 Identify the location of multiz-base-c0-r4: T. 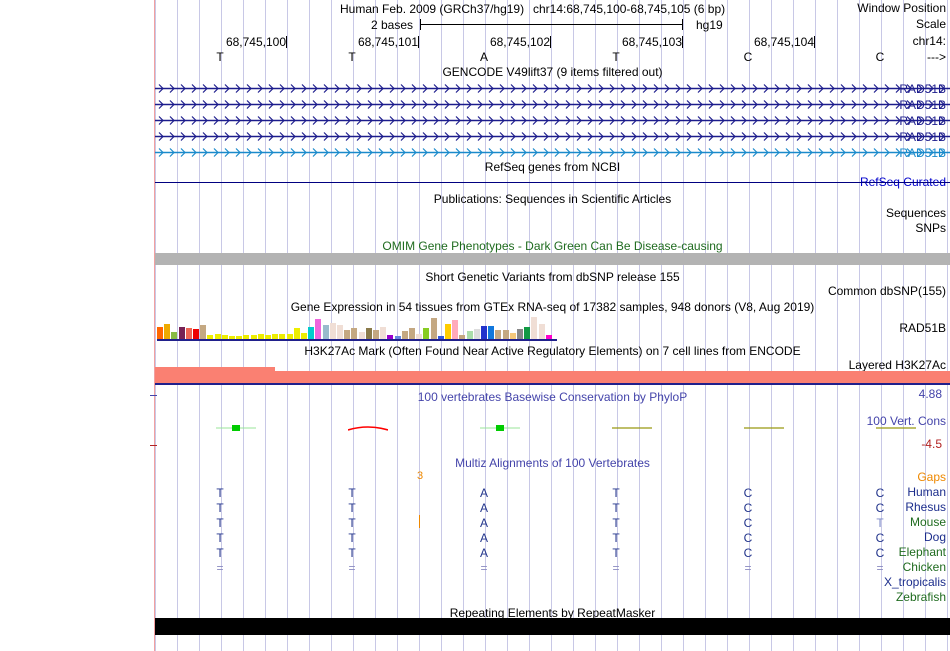
(220, 553).